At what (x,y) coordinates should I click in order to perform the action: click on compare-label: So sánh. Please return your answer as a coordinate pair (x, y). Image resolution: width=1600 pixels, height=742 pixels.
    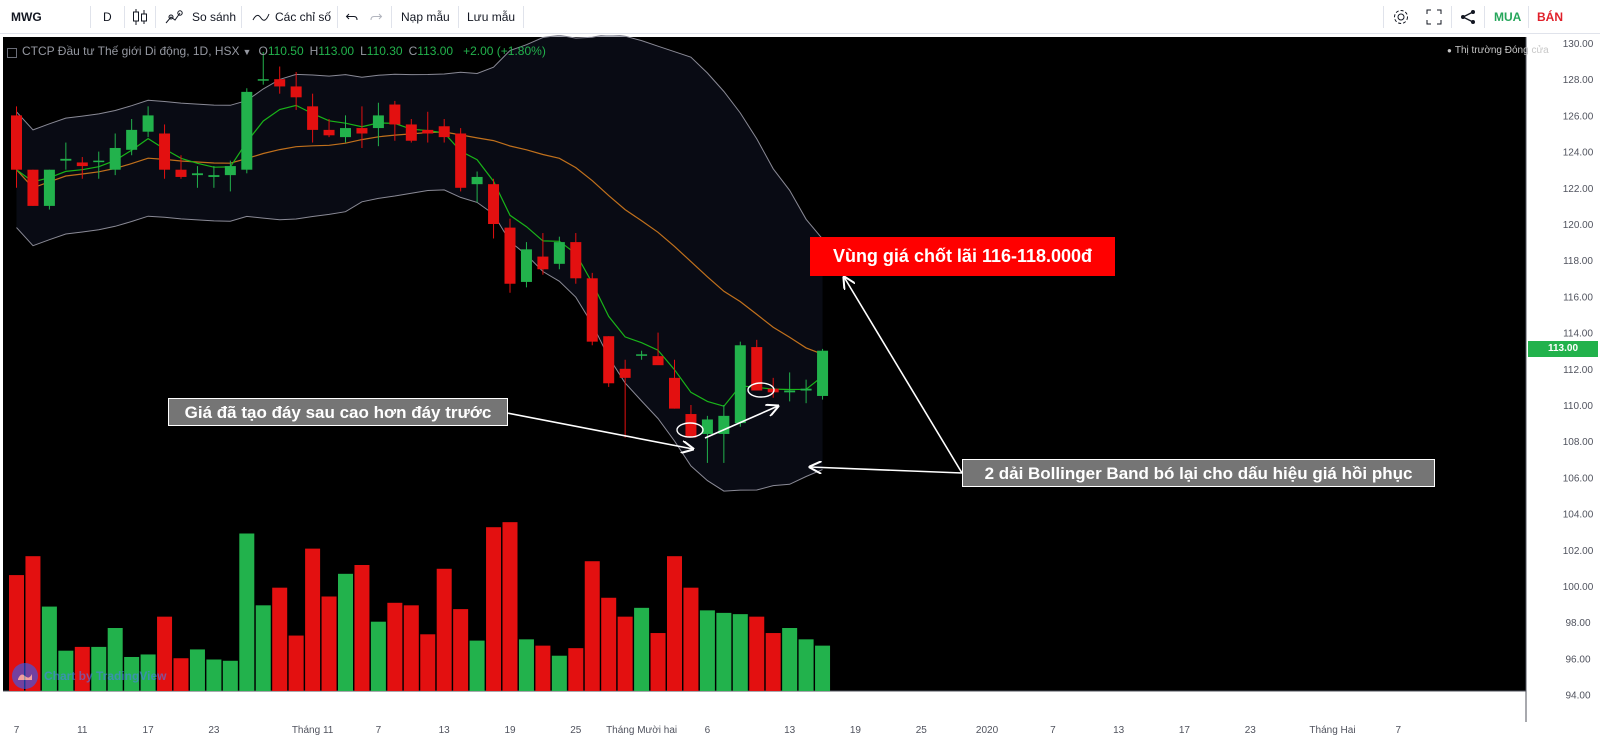
    Looking at the image, I should click on (214, 17).